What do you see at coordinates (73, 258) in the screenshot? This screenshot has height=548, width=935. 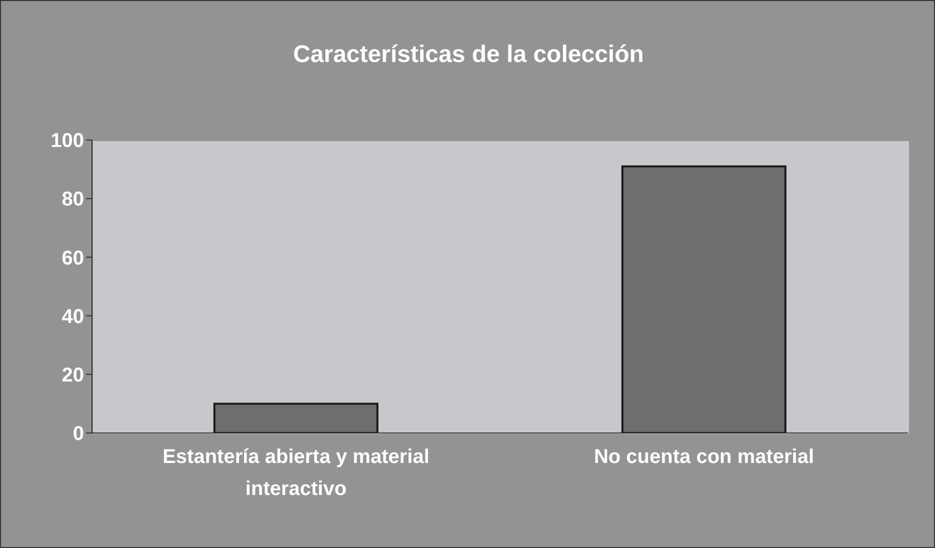 I see `y-tick-label: 60` at bounding box center [73, 258].